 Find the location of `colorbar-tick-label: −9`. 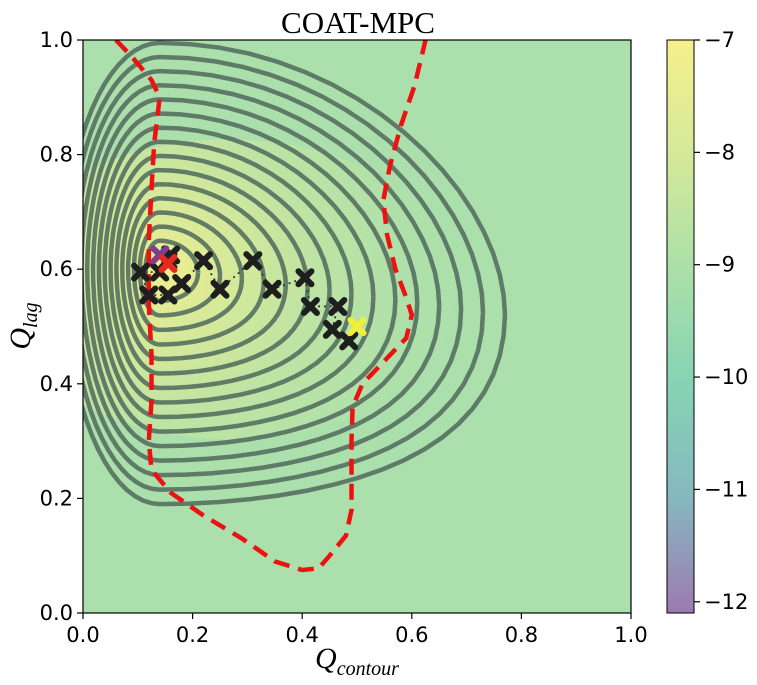

colorbar-tick-label: −9 is located at coordinates (719, 265).